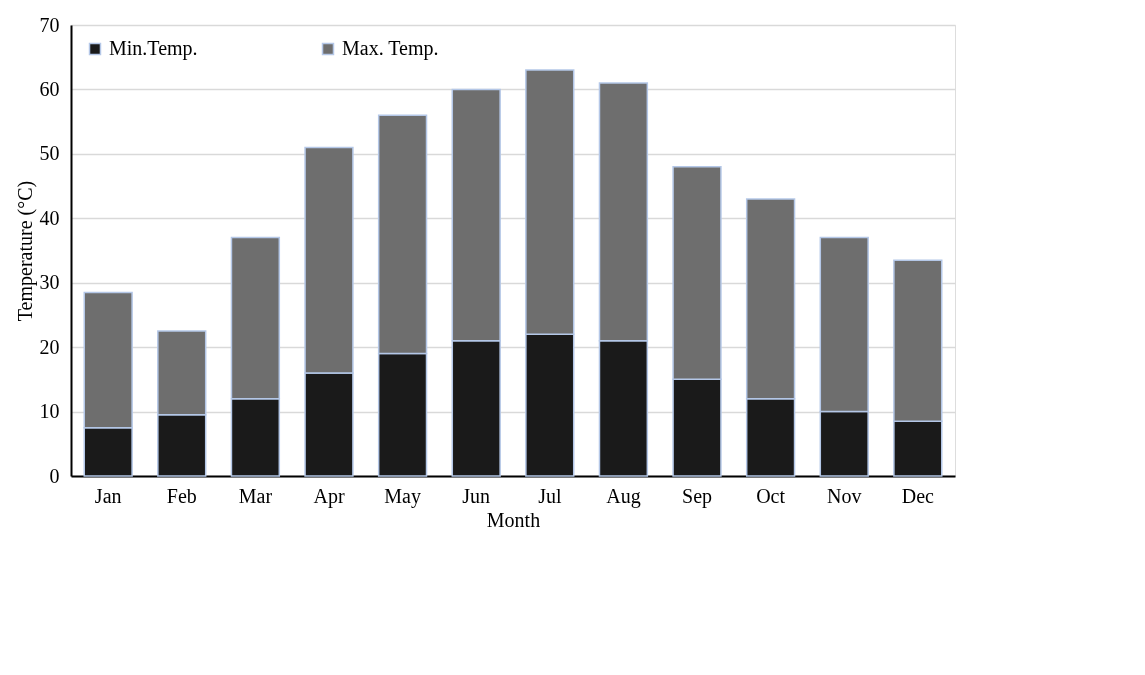  What do you see at coordinates (513, 519) in the screenshot?
I see `x-axis-title: Month` at bounding box center [513, 519].